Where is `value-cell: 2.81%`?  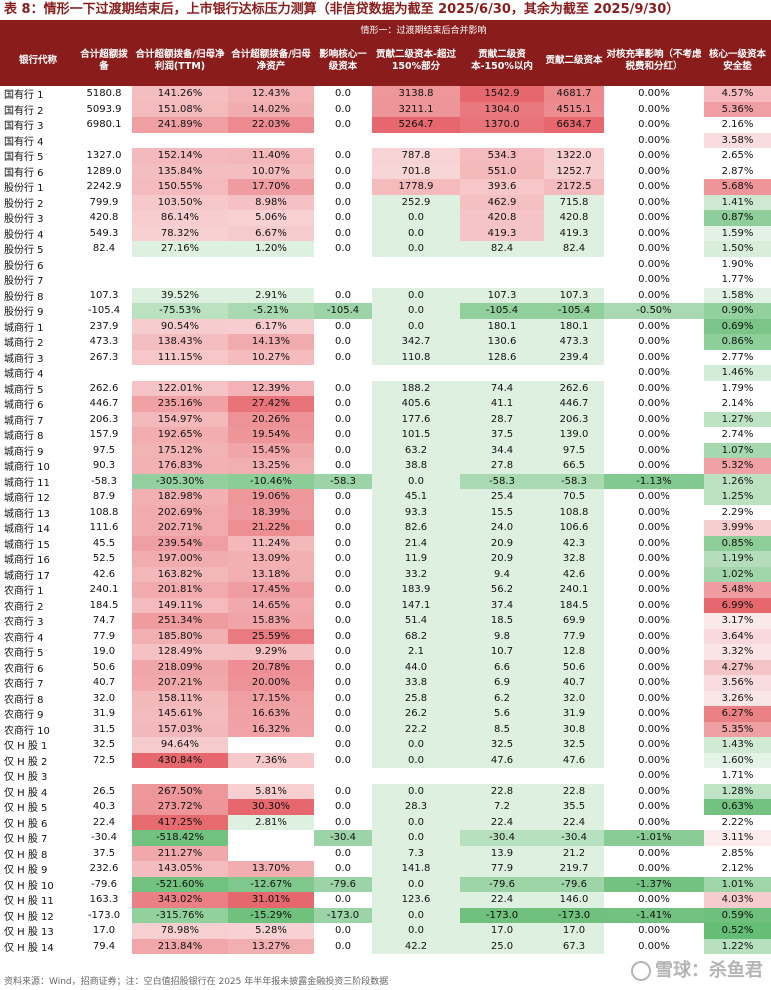
value-cell: 2.81% is located at coordinates (271, 822).